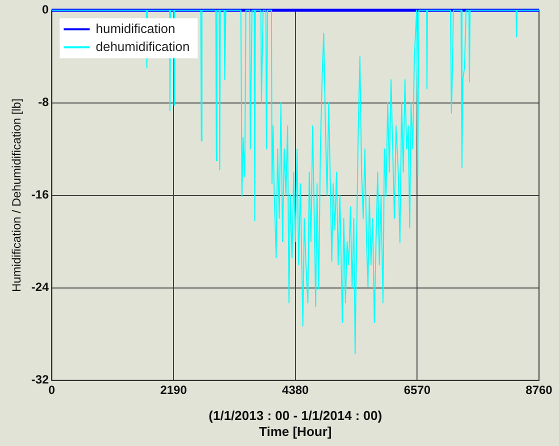  Describe the element at coordinates (296, 389) in the screenshot. I see `x-tick-label: 4380` at that location.